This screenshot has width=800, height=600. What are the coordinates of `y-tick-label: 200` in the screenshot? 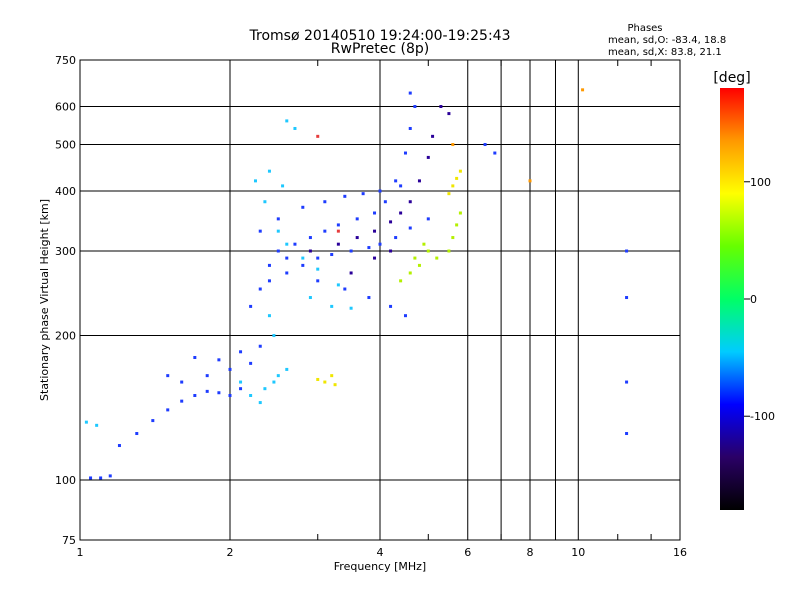 It's located at (65, 336).